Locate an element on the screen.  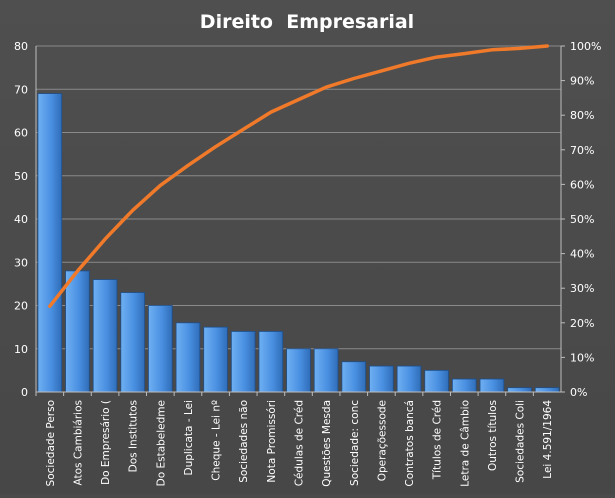
x-tick-label: Atos Cambiários is located at coordinates (78, 443).